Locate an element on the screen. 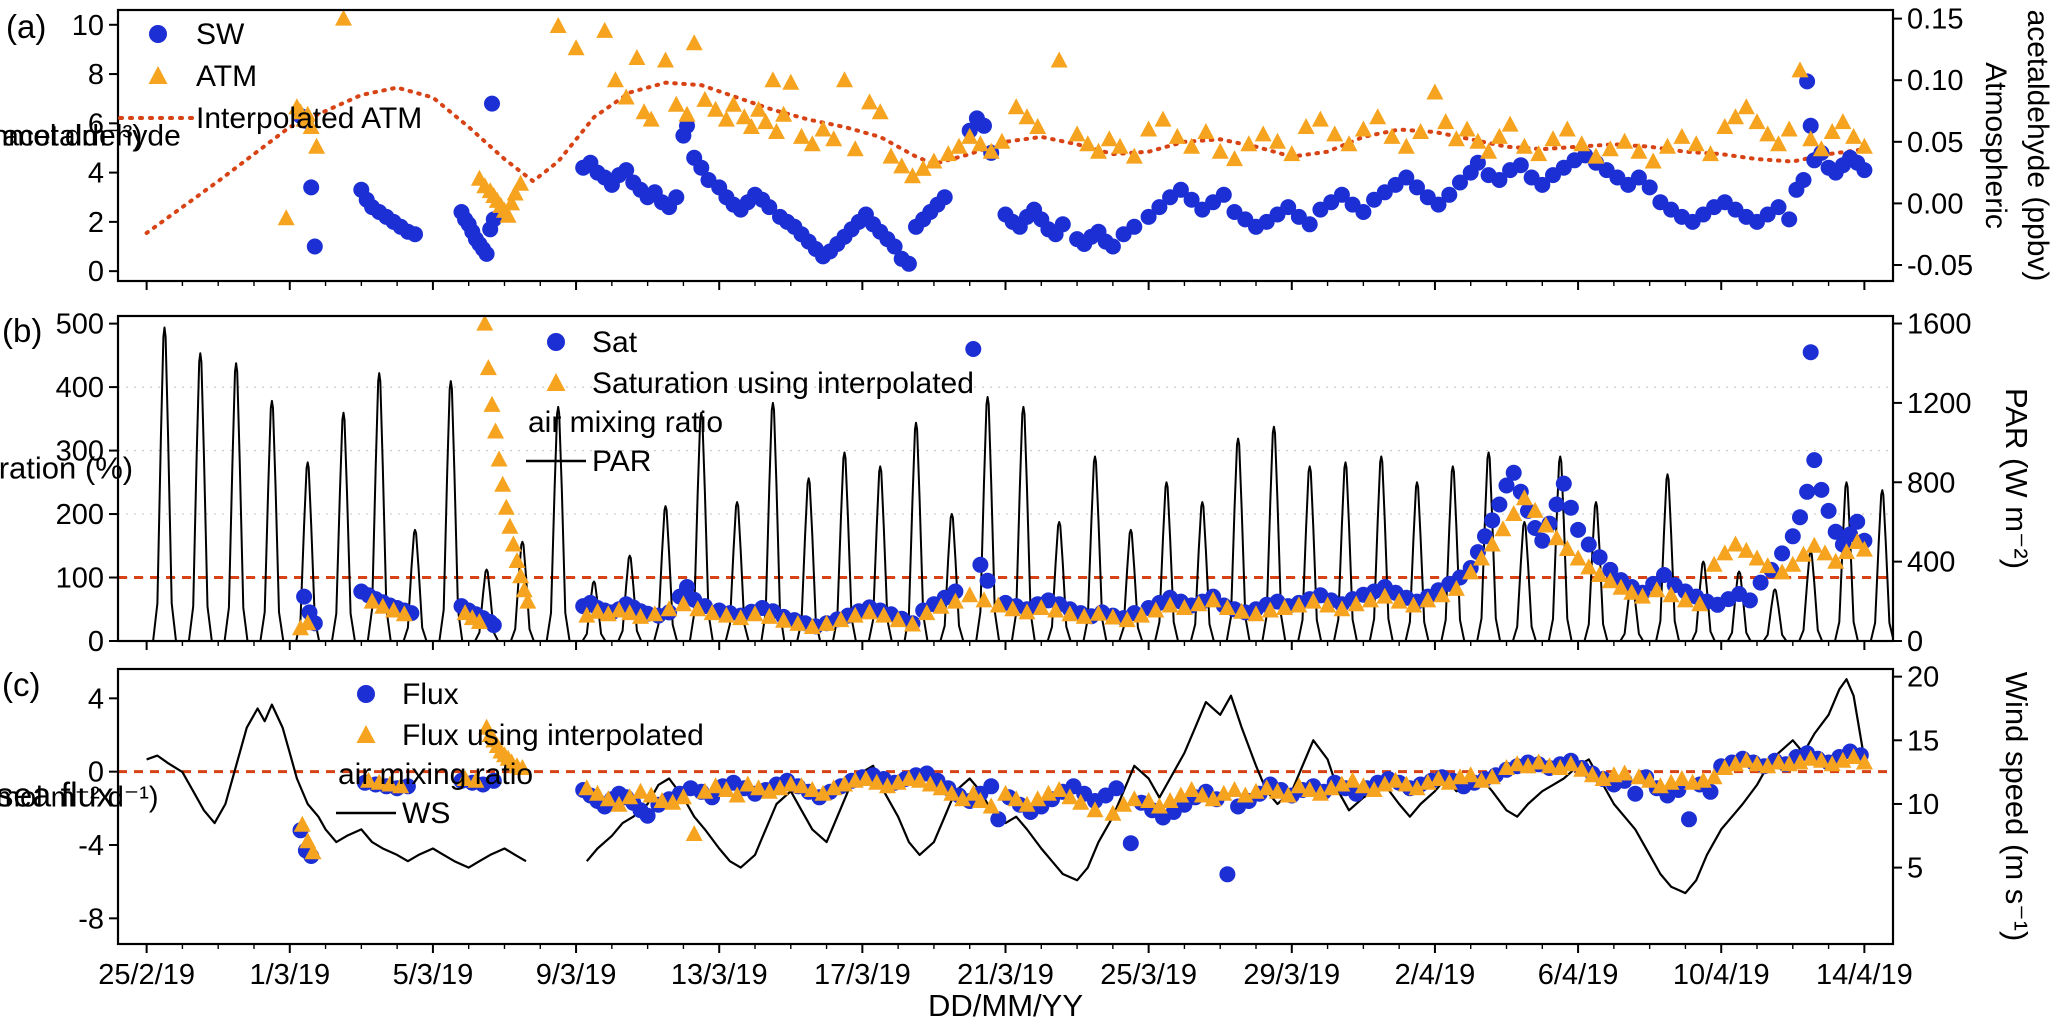 This screenshot has width=2067, height=1027. legend-label: Interpolated ATM is located at coordinates (309, 118).